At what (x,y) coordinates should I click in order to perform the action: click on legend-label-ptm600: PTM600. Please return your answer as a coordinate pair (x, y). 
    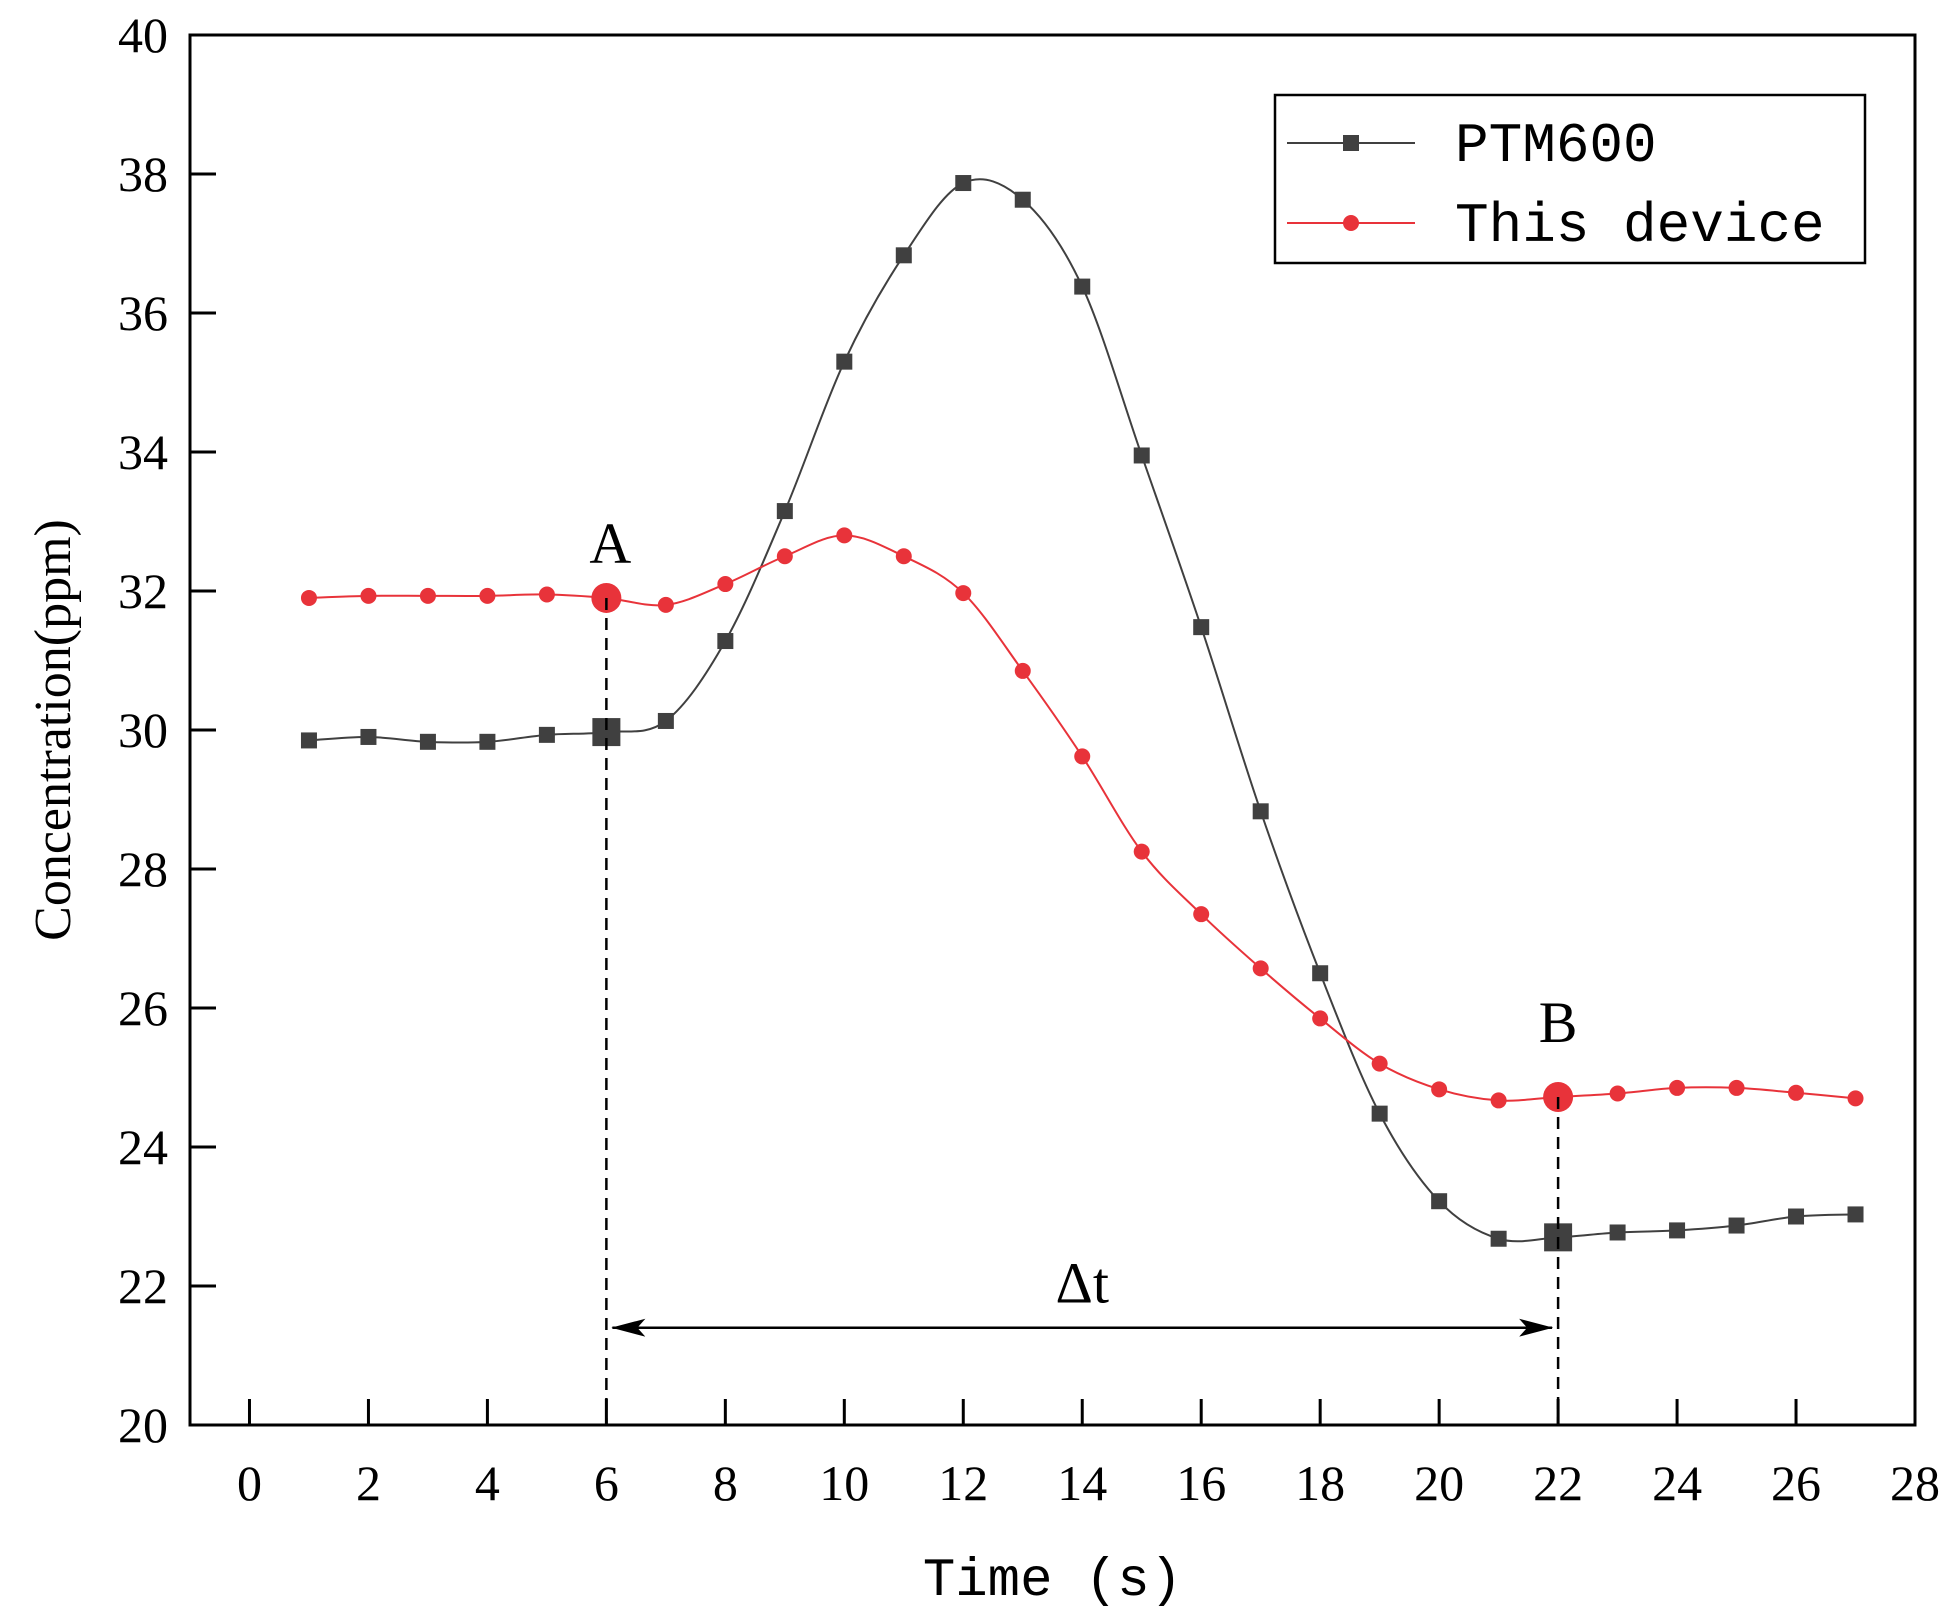
    Looking at the image, I should click on (1556, 146).